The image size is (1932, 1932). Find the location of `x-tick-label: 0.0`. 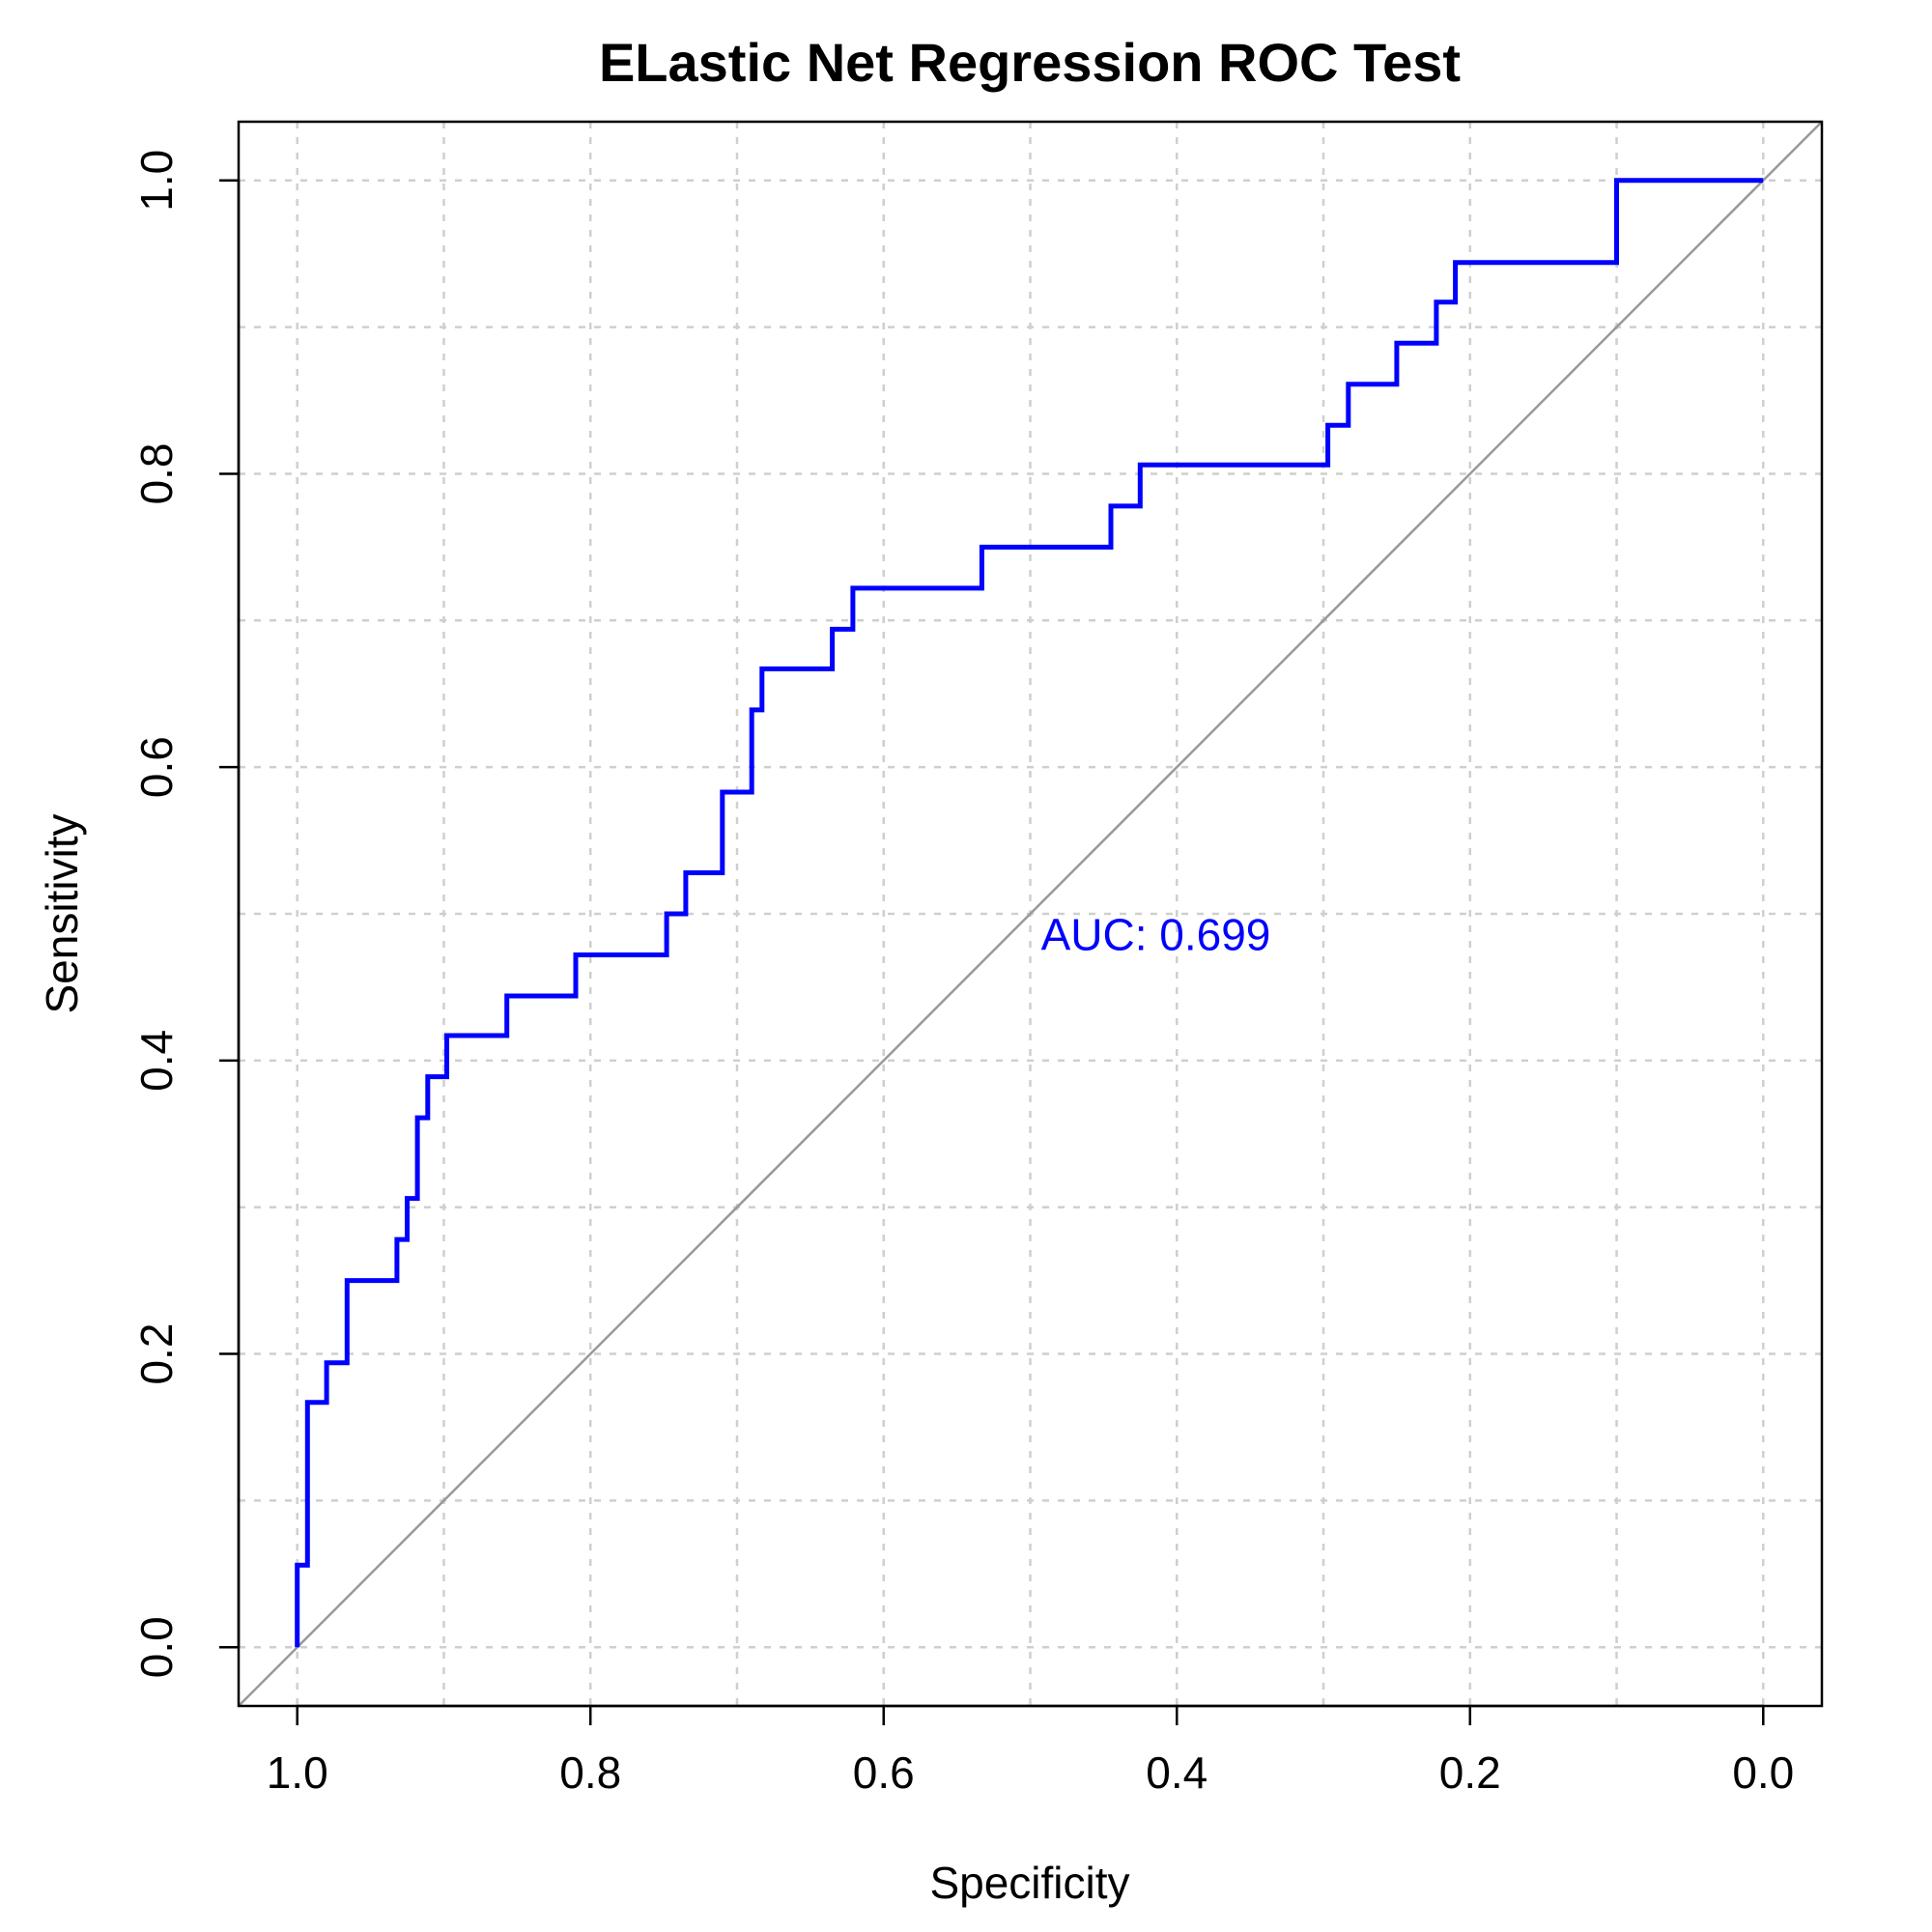

x-tick-label: 0.0 is located at coordinates (1763, 1772).